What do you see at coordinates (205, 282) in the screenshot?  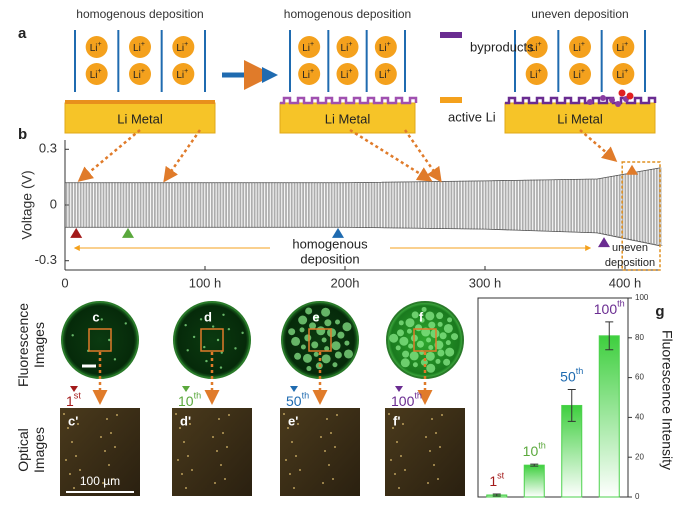 I see `x-tick-label: 100 h` at bounding box center [205, 282].